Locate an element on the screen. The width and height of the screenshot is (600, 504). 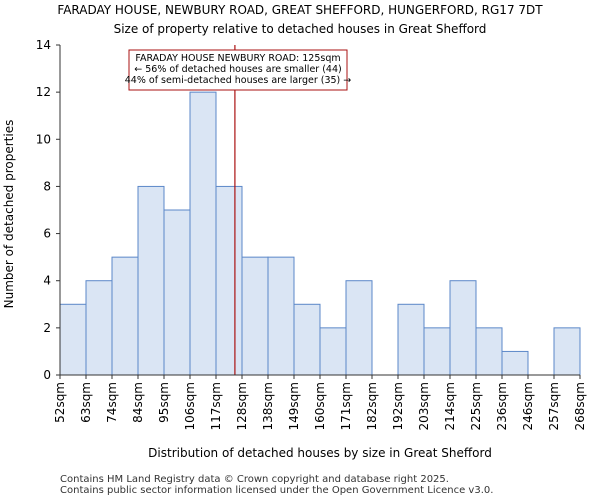
bar-236sqm is located at coordinates (515, 363).